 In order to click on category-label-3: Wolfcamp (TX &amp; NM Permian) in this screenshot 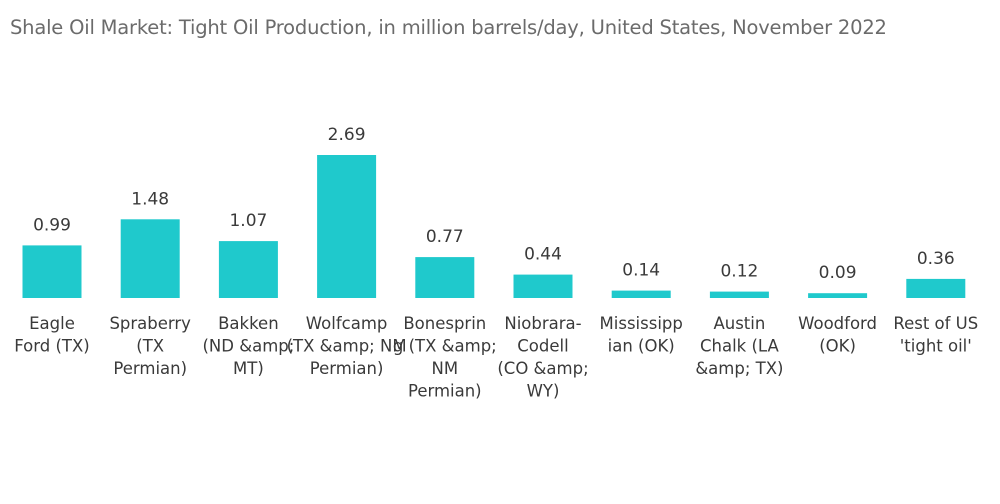, I will do `click(347, 346)`.